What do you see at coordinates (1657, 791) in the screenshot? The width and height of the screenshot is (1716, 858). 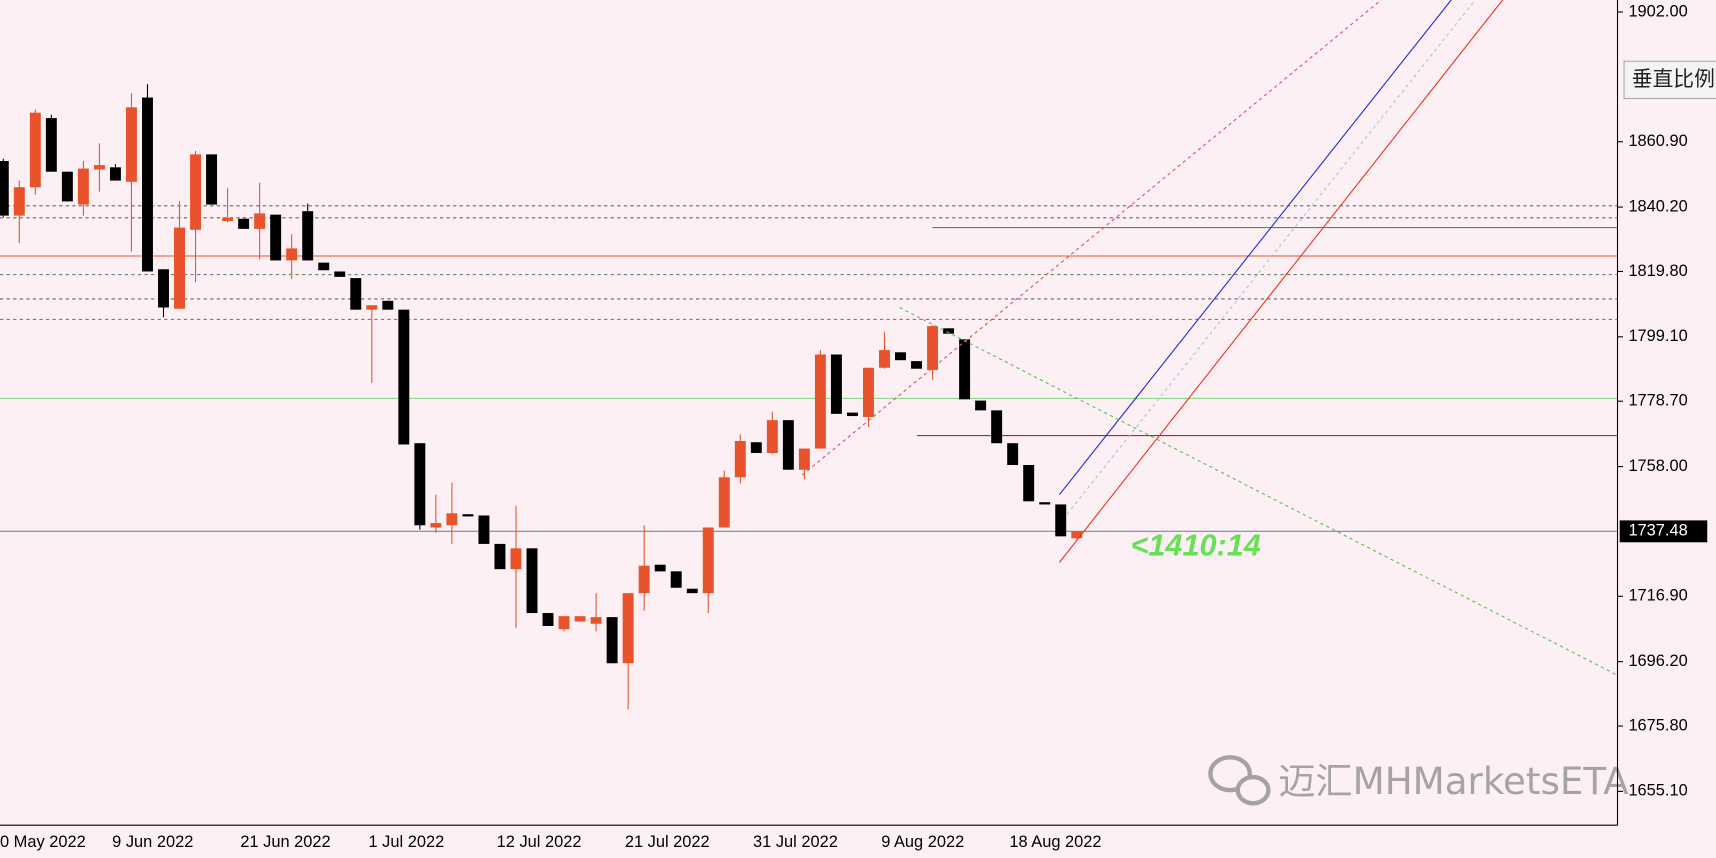 I see `y-tick-label: 1655.10` at bounding box center [1657, 791].